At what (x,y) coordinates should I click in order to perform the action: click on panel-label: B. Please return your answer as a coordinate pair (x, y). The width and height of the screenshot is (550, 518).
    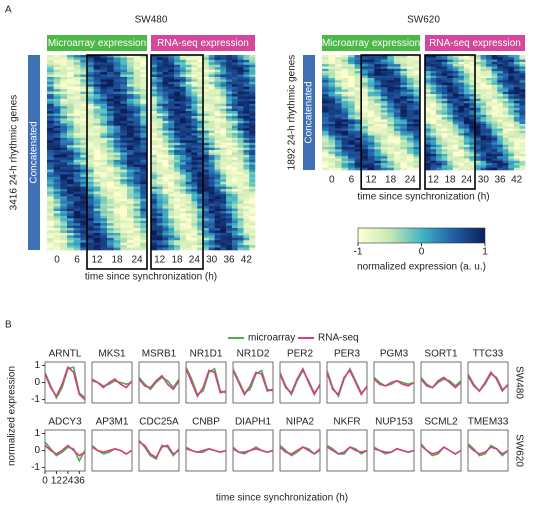
    Looking at the image, I should click on (8, 325).